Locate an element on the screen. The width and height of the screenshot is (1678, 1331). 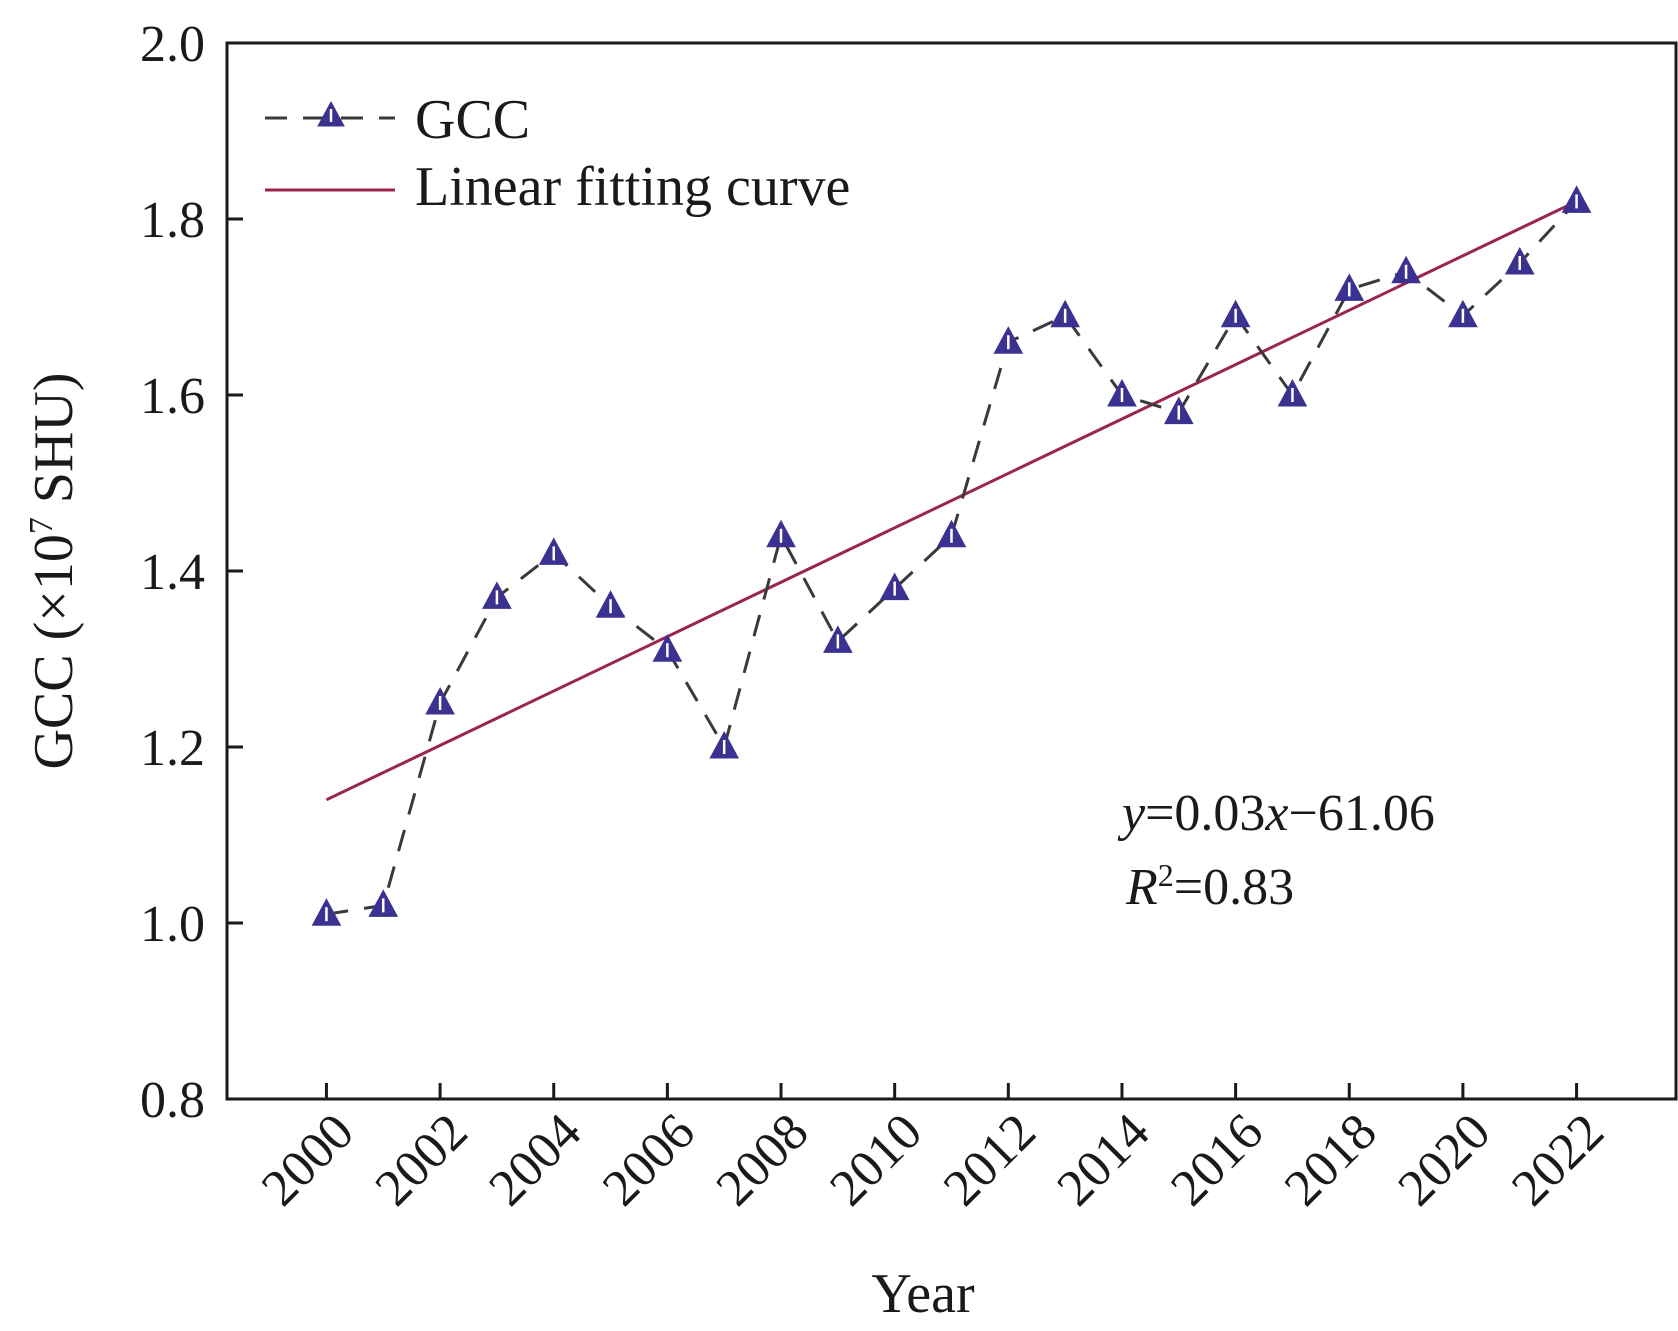
eq-y-var: y is located at coordinates (1131, 813).